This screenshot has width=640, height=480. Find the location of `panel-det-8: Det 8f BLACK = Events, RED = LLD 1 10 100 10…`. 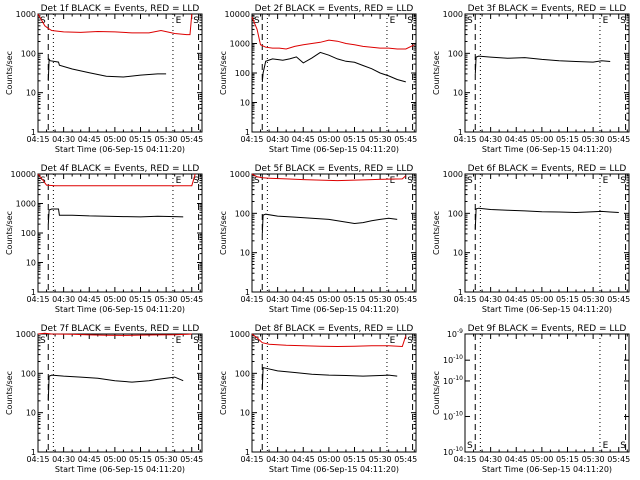

panel-det-8: Det 8f BLACK = Events, RED = LLD 1 10 100 10… is located at coordinates (318, 399).